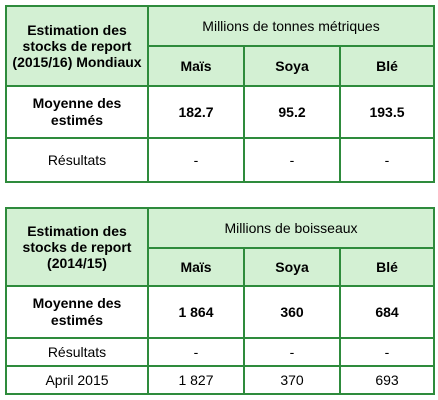 Image resolution: width=438 pixels, height=400 pixels. Describe the element at coordinates (196, 112) in the screenshot. I see `cell-value: 182.7` at that location.